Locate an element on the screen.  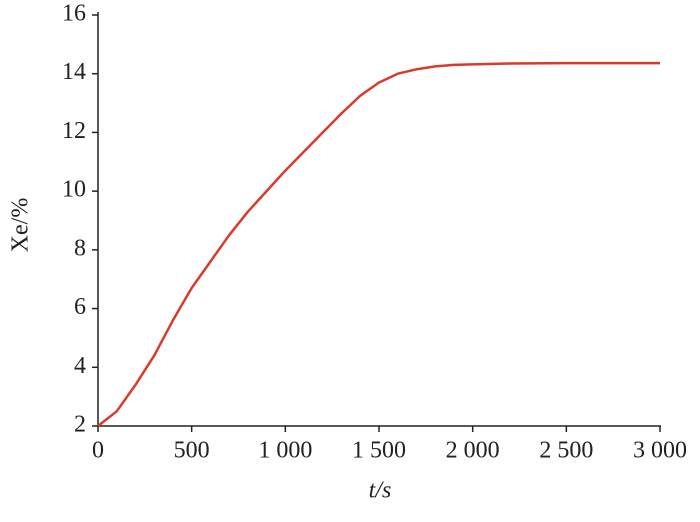
y-tick-label: 6 is located at coordinates (80, 307).